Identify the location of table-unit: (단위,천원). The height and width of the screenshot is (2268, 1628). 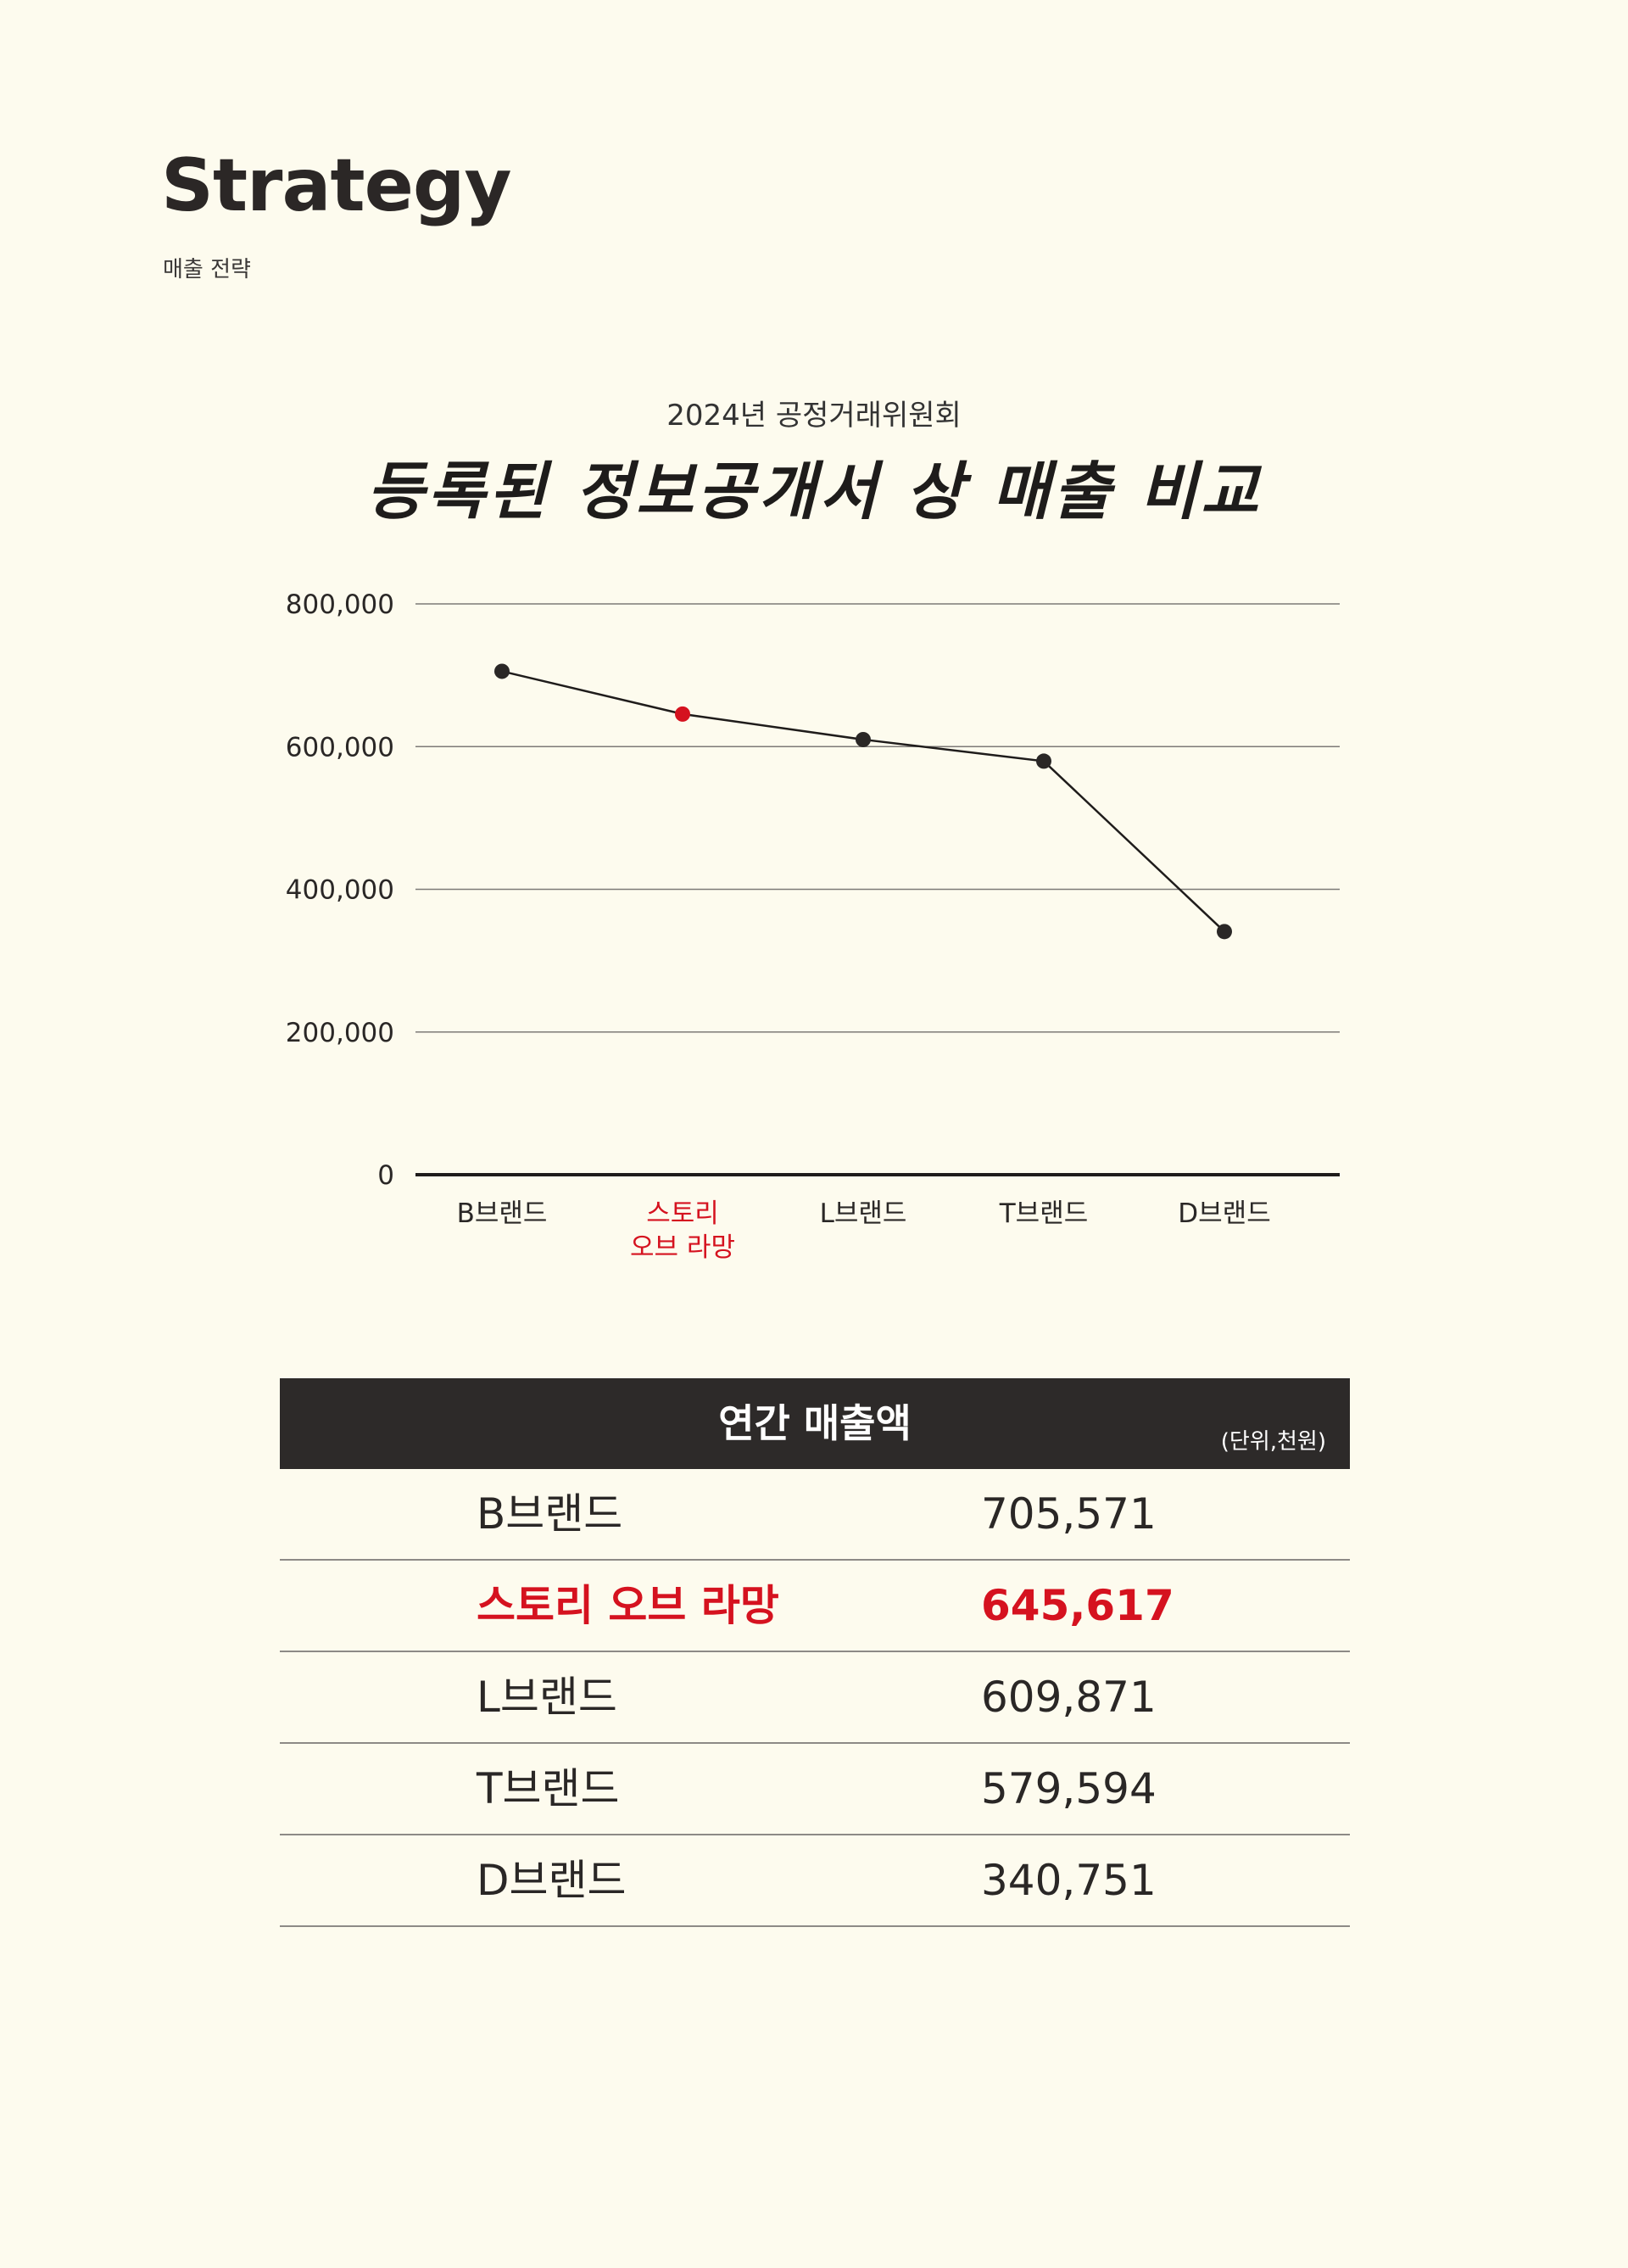
(1273, 1442).